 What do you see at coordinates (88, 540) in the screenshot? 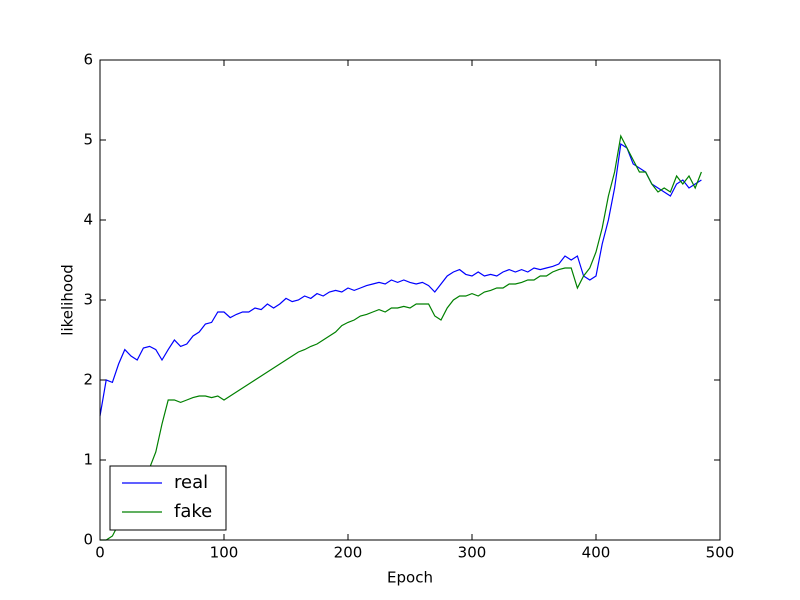
I see `y-tick-label: 0` at bounding box center [88, 540].